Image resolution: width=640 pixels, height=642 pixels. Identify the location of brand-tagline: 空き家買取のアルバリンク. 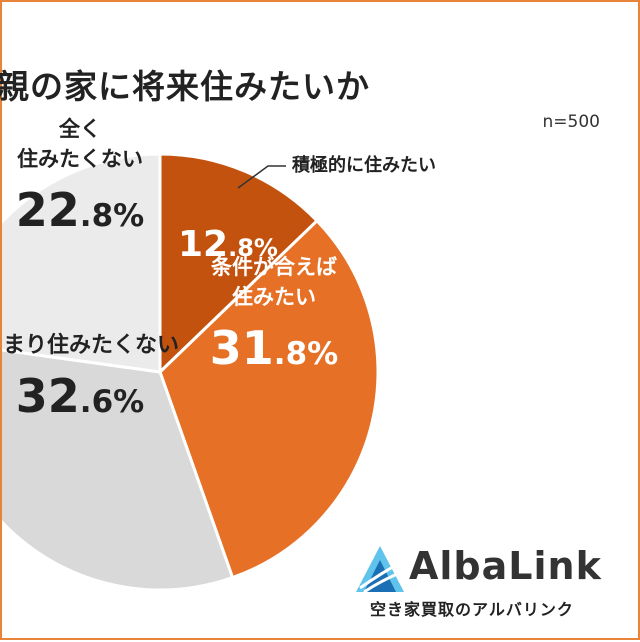
(472, 609).